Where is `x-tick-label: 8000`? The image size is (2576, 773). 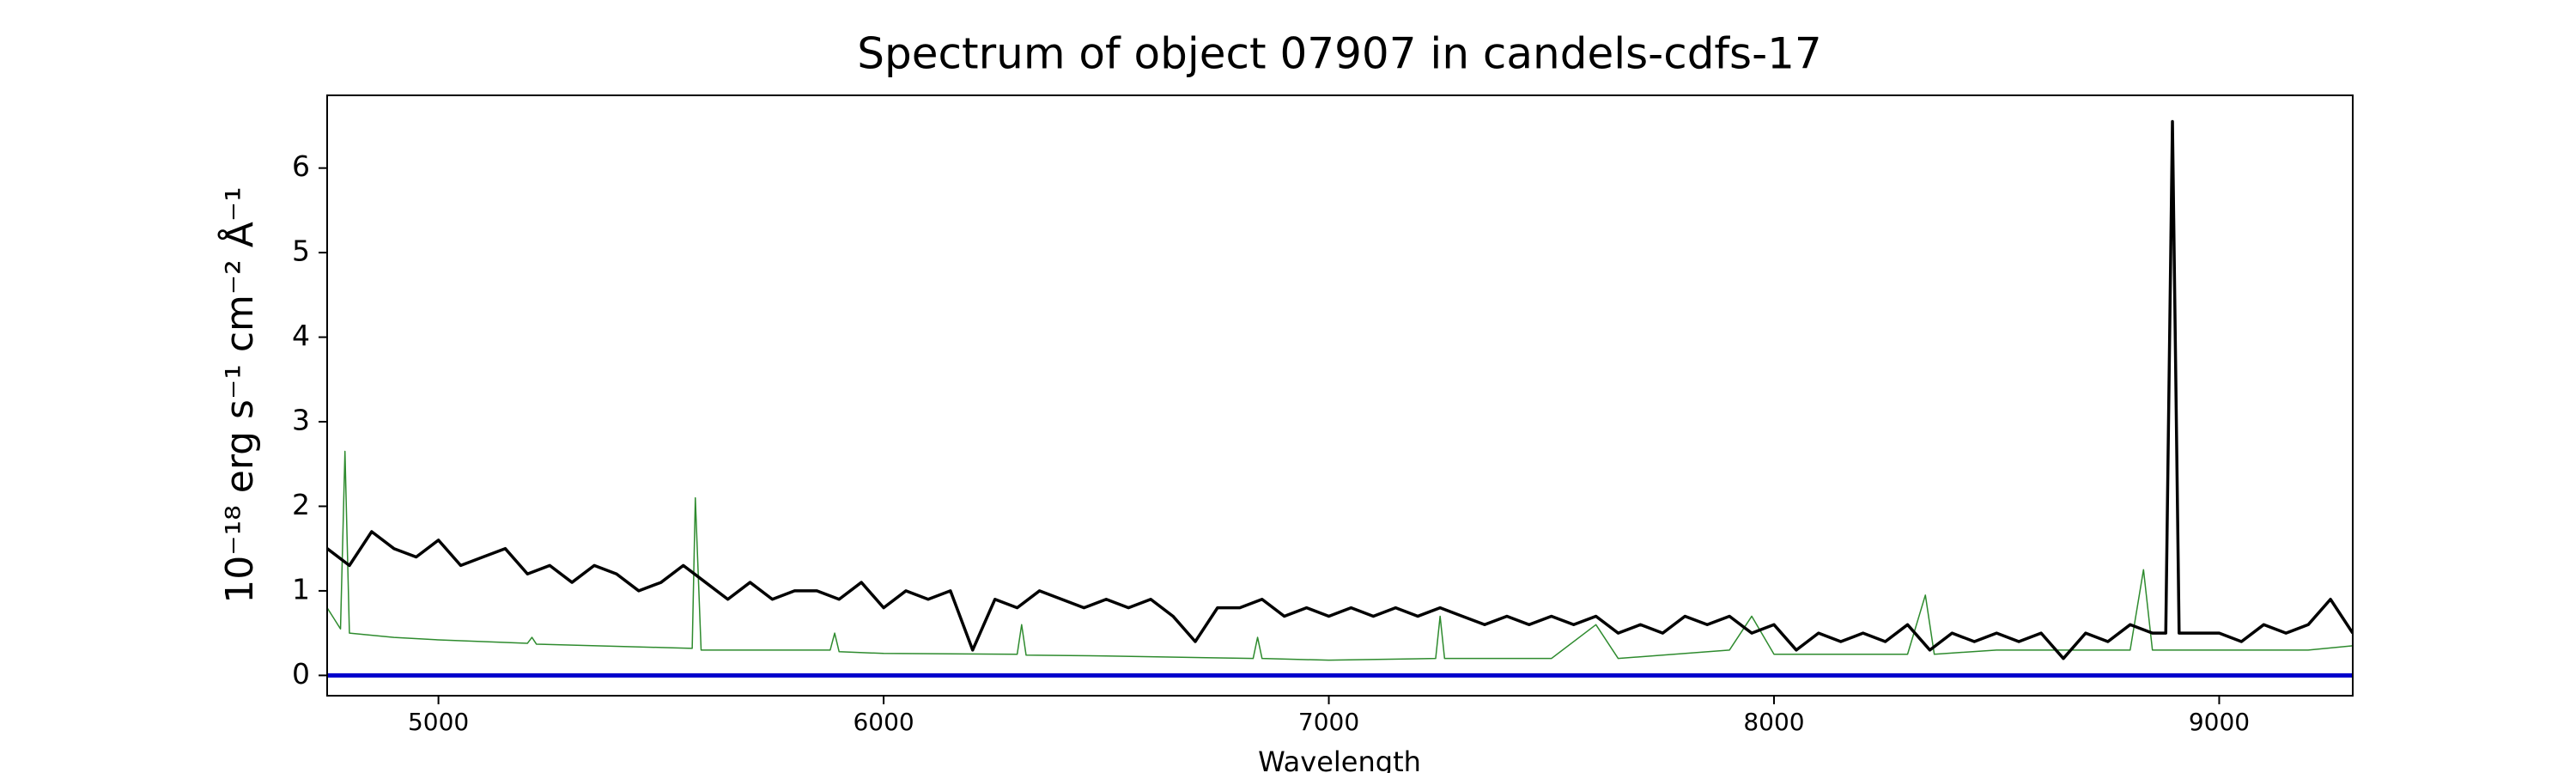
x-tick-label: 8000 is located at coordinates (1773, 722).